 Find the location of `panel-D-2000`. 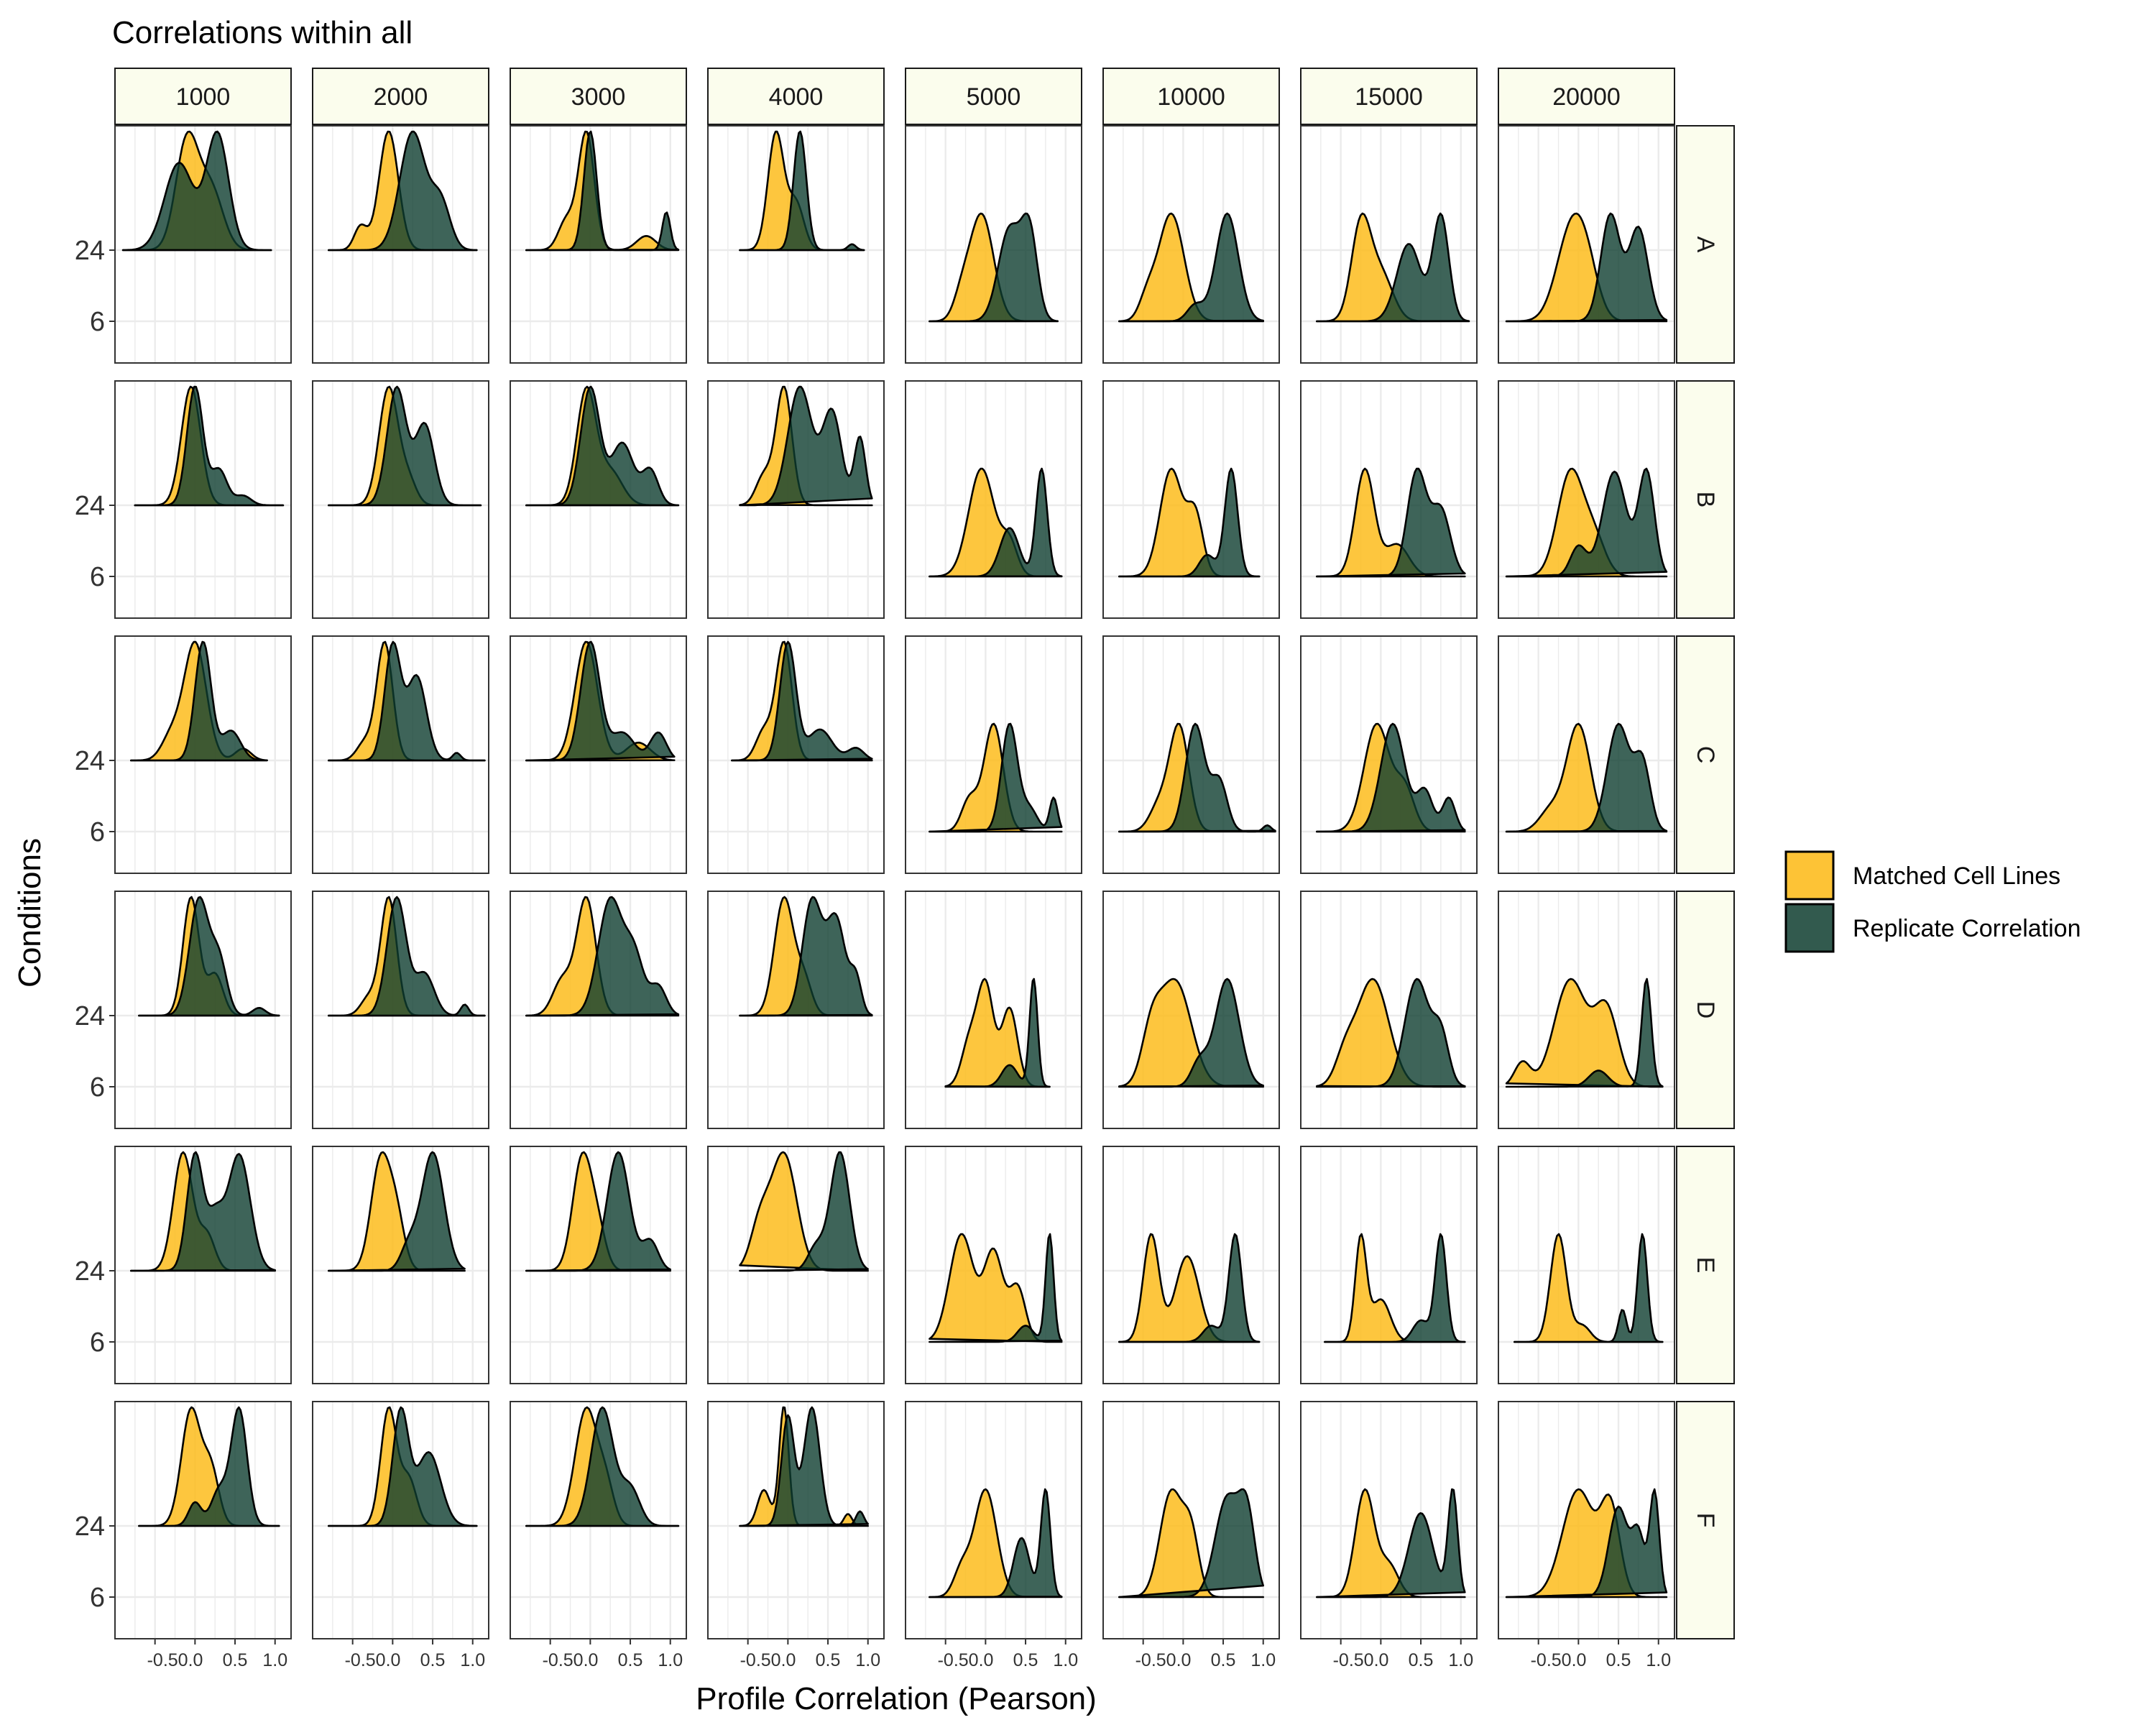

panel-D-2000 is located at coordinates (400, 1010).